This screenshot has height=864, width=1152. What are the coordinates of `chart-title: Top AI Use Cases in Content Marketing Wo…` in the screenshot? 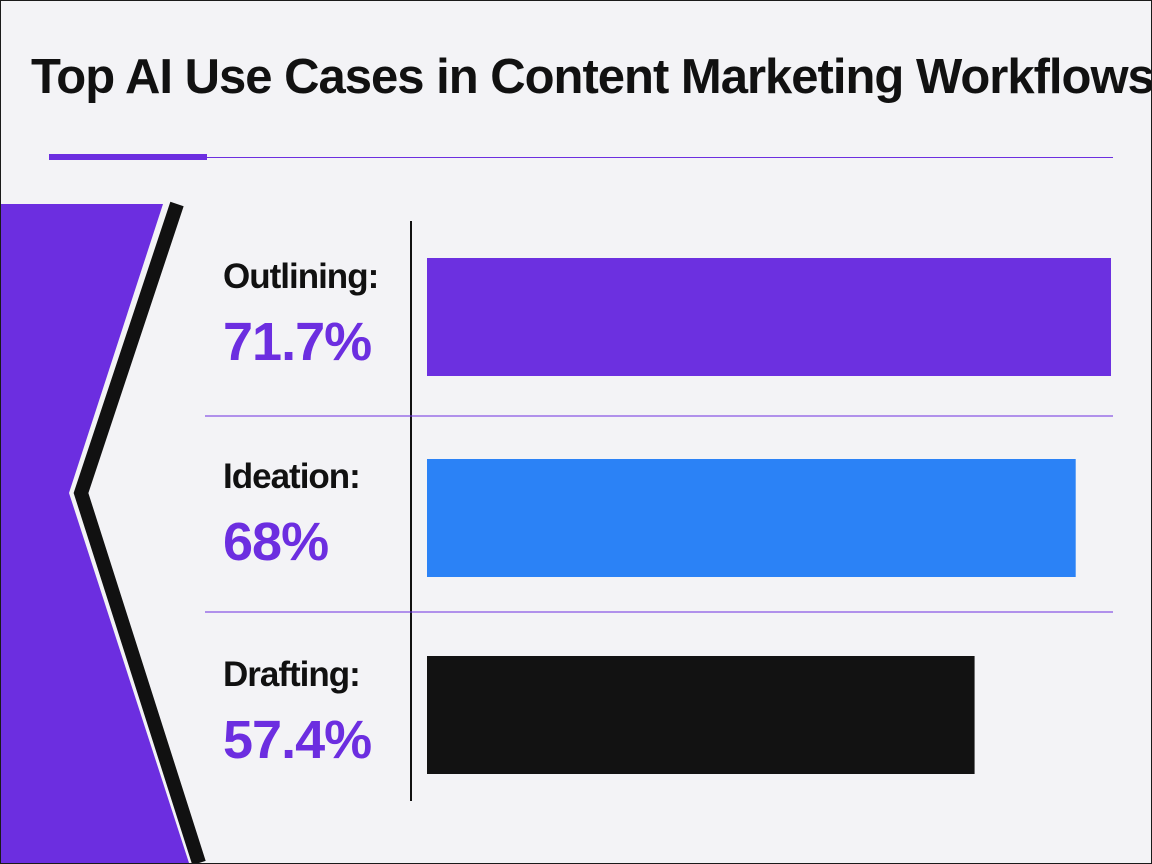 It's located at (591, 77).